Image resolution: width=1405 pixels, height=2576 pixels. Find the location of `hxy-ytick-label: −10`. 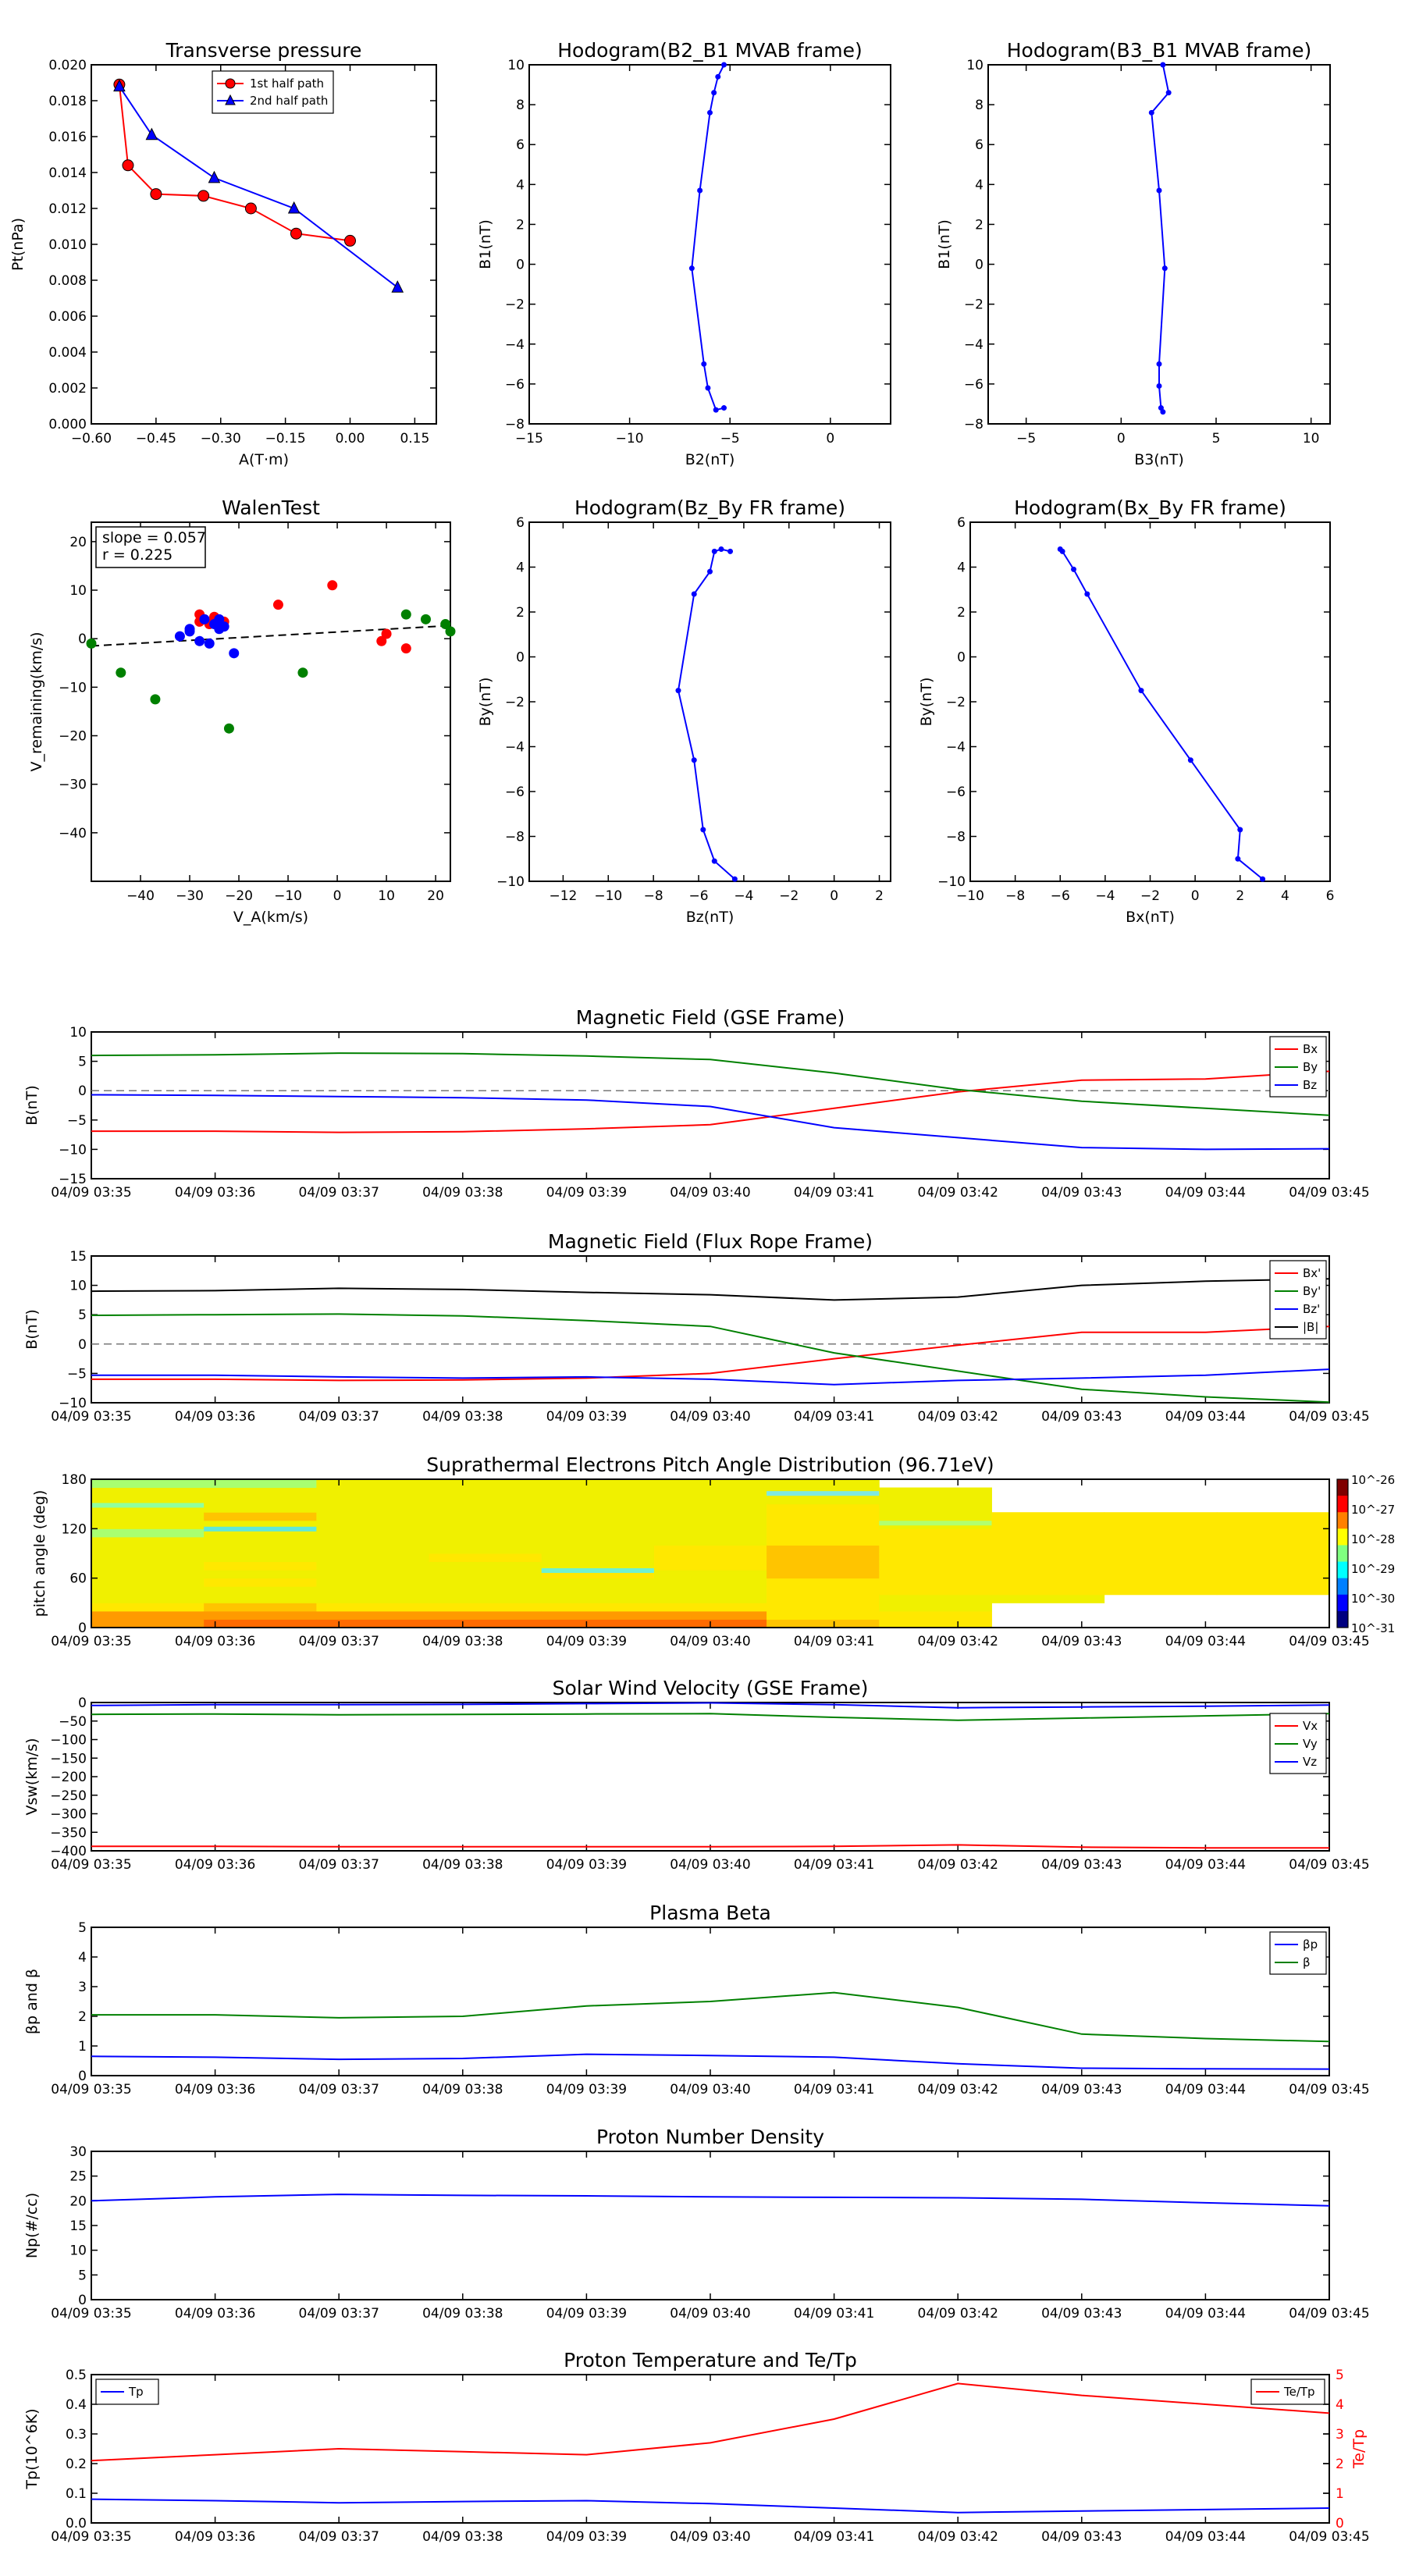

hxy-ytick-label: −10 is located at coordinates (952, 882).